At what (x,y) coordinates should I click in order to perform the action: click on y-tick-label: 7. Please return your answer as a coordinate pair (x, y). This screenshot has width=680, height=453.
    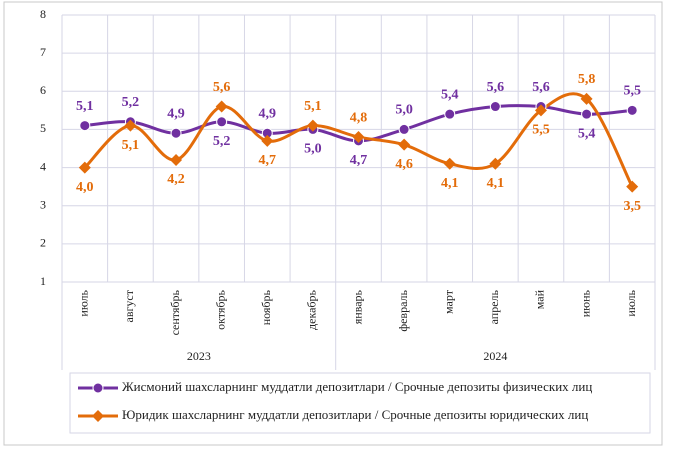
    Looking at the image, I should click on (43, 52).